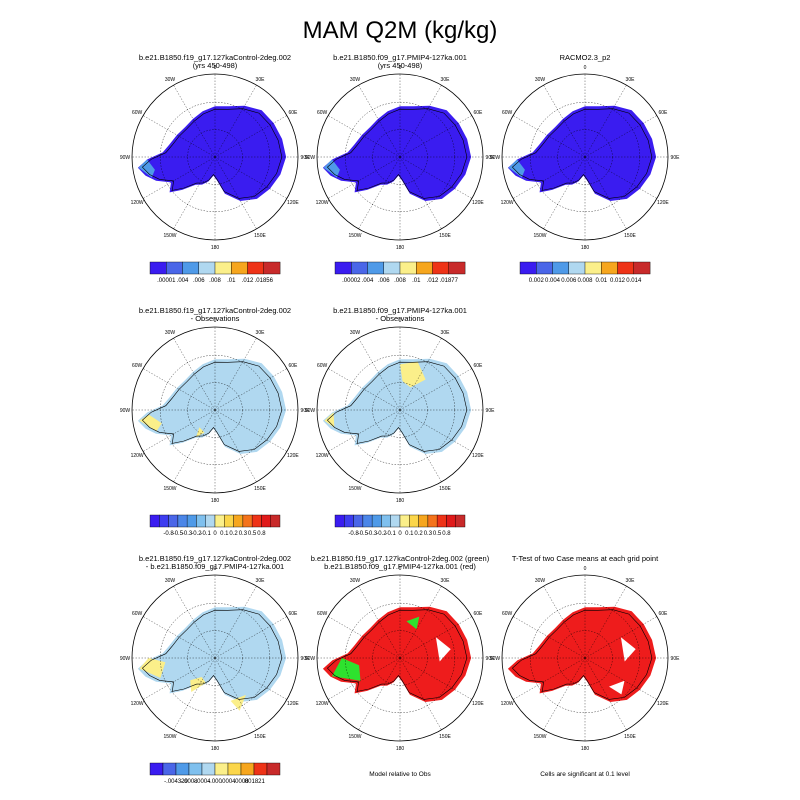  What do you see at coordinates (618, 281) in the screenshot?
I see `colorbar-label: 0.012` at bounding box center [618, 281].